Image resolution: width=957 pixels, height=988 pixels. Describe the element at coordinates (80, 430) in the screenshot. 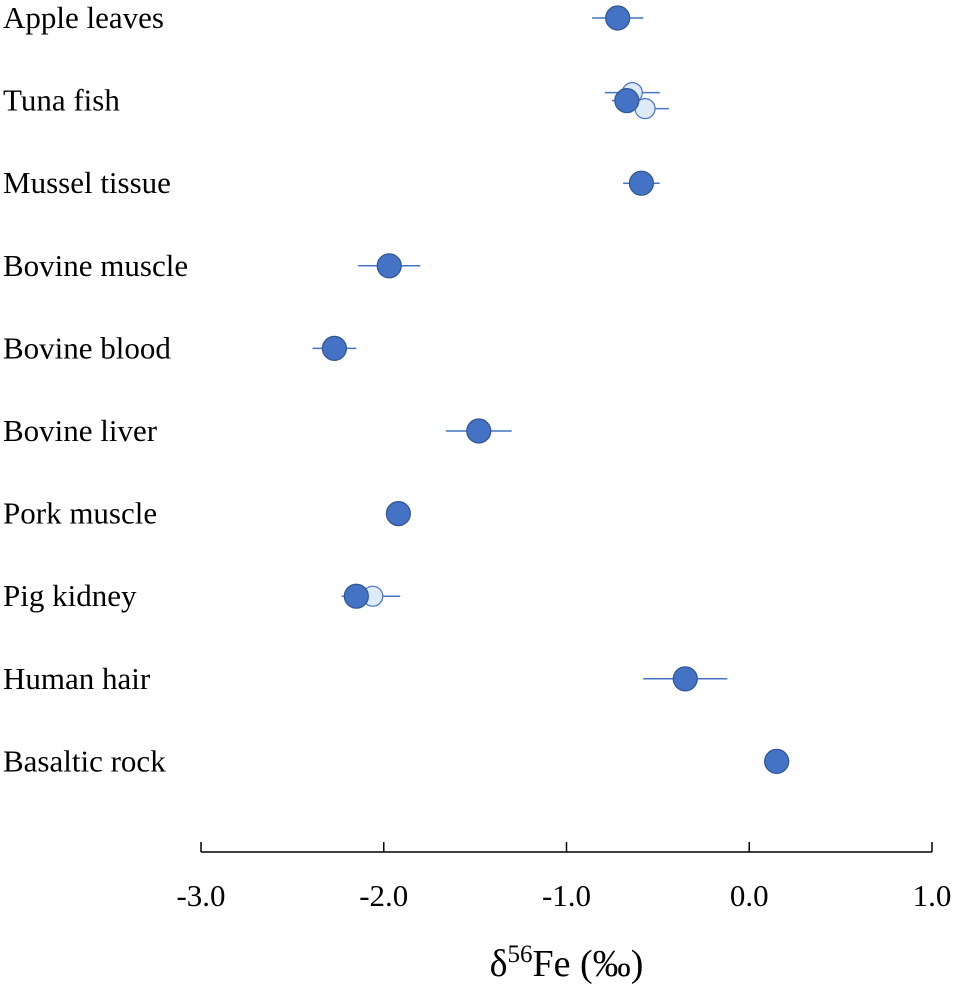

I see `category-label: Bovine liver` at that location.